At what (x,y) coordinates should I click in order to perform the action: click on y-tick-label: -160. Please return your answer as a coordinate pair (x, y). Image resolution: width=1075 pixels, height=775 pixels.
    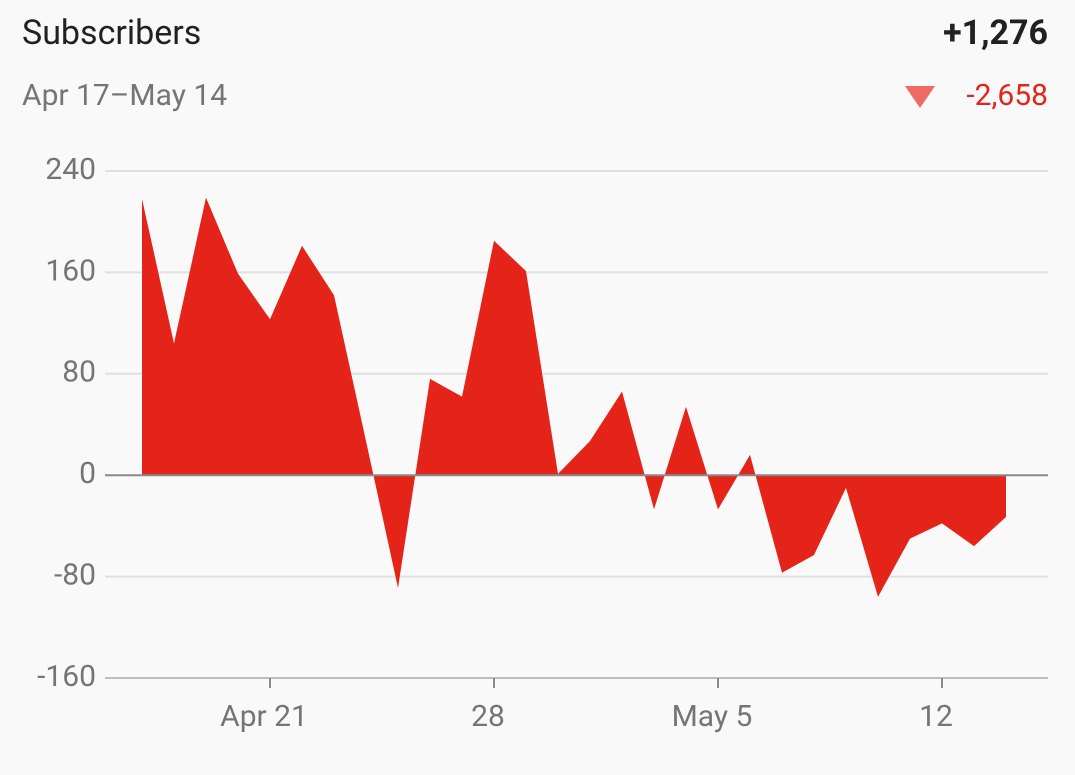
    Looking at the image, I should click on (66, 676).